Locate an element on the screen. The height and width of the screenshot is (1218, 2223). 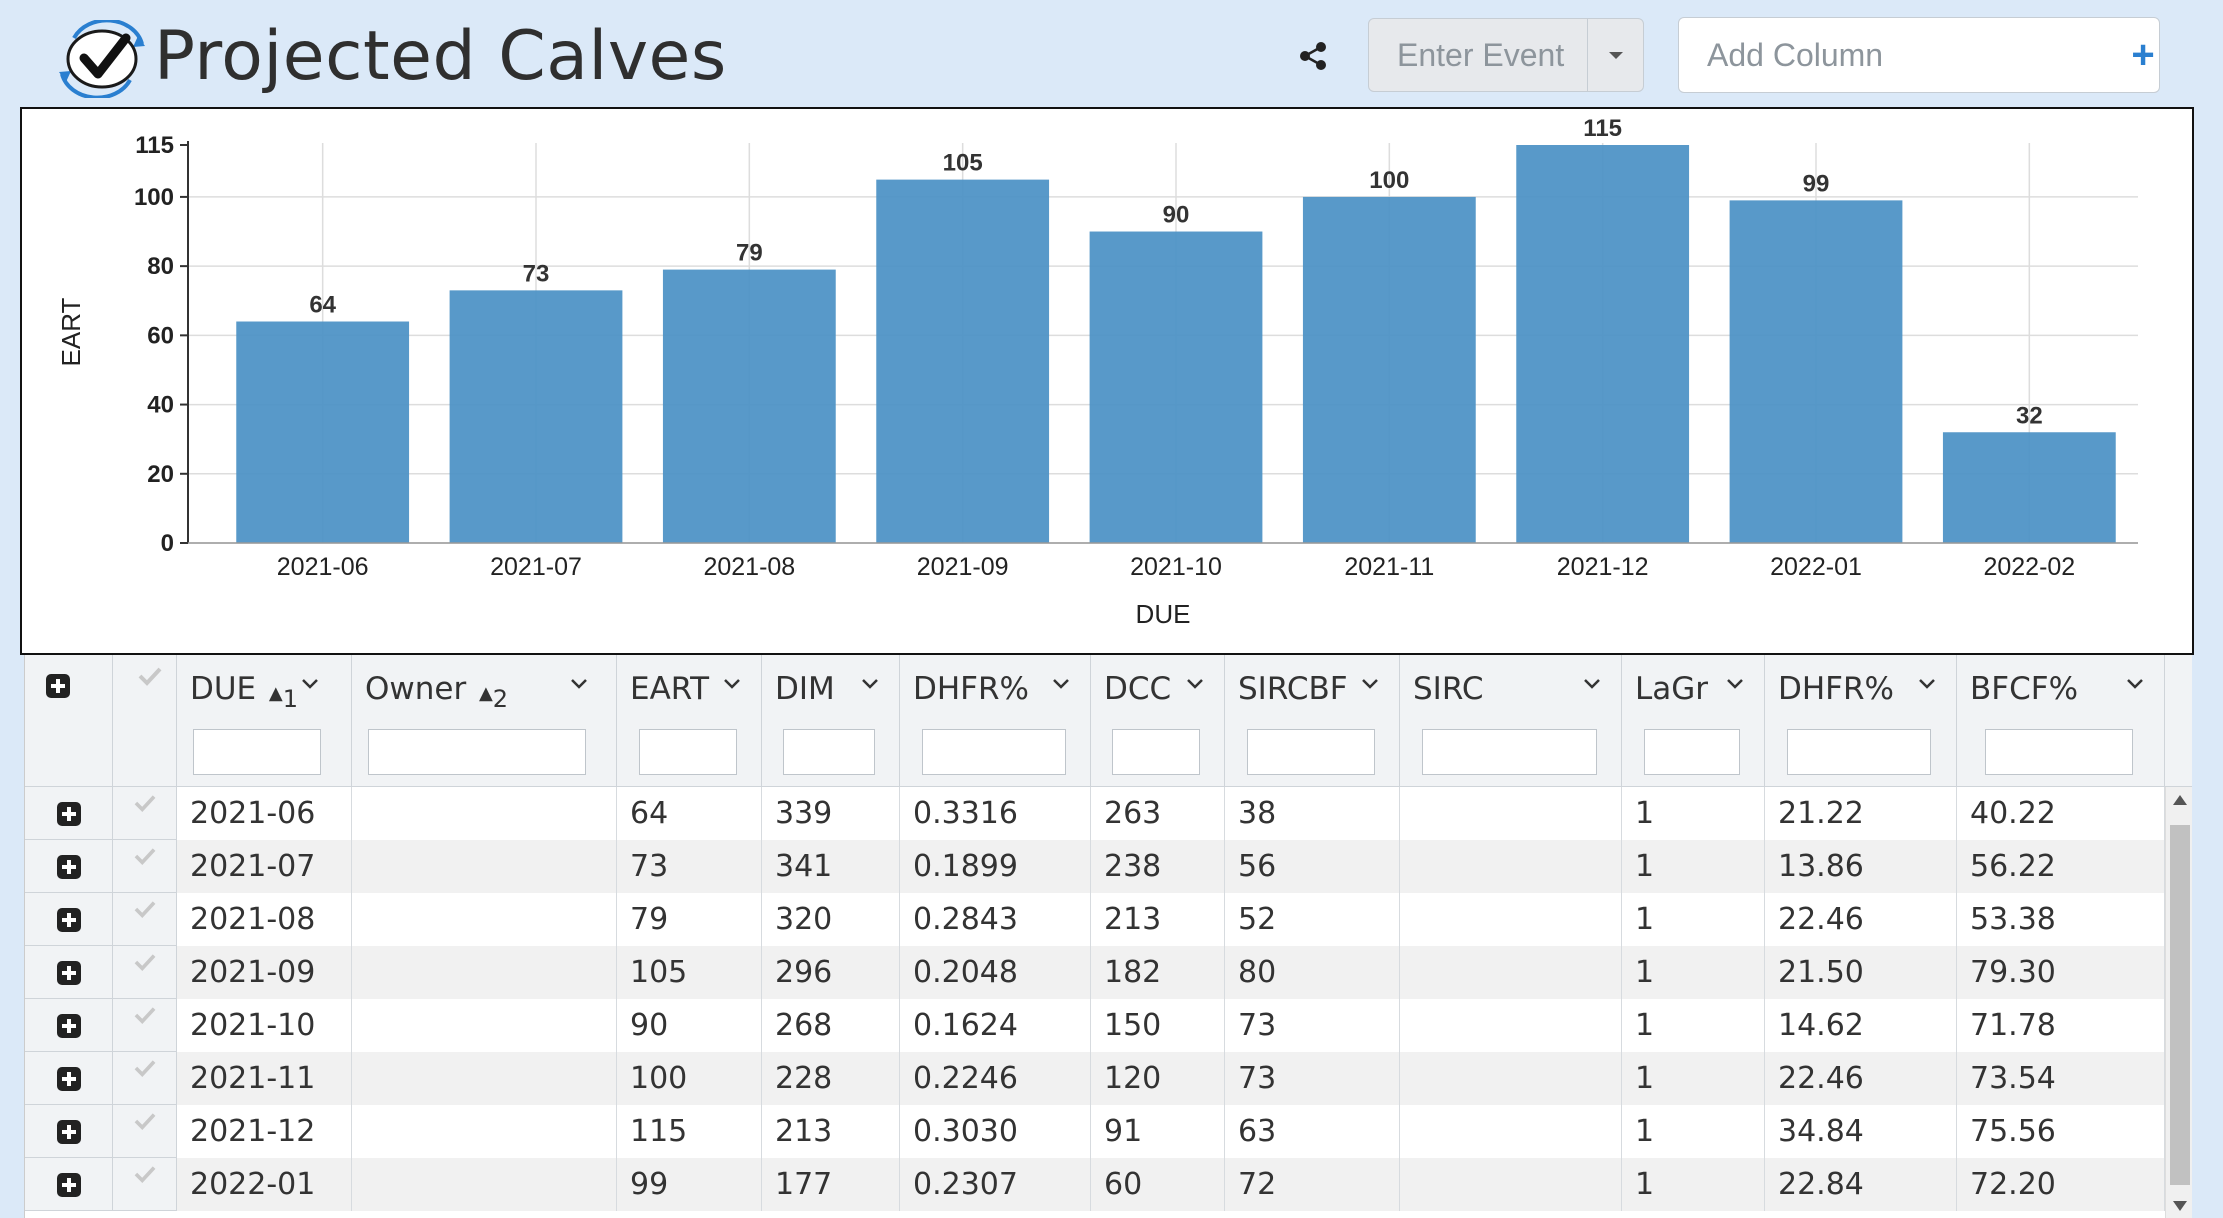
cell-dcc: 263 is located at coordinates (1158, 813).